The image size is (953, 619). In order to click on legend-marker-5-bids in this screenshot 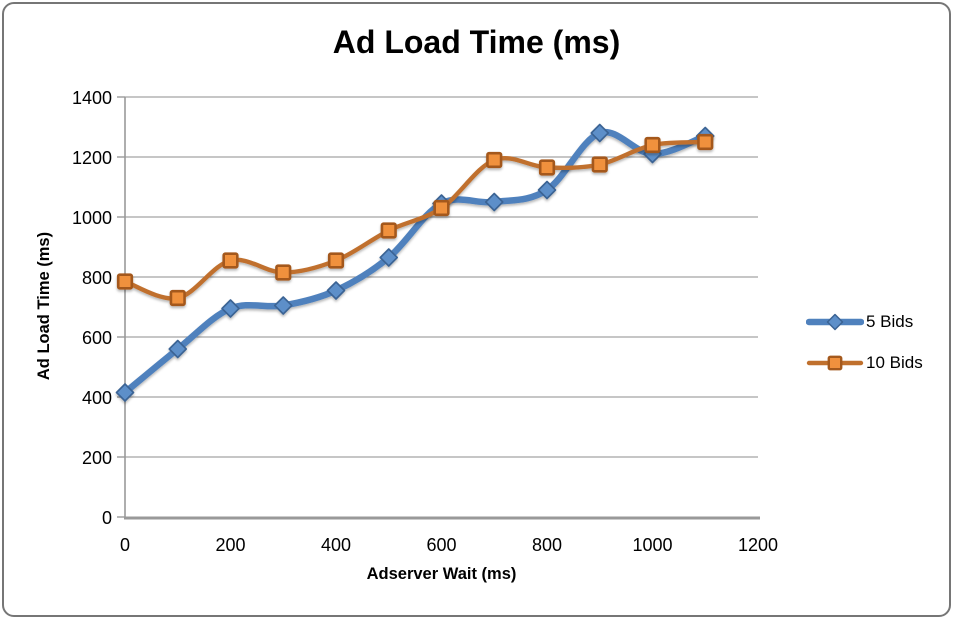, I will do `click(835, 322)`.